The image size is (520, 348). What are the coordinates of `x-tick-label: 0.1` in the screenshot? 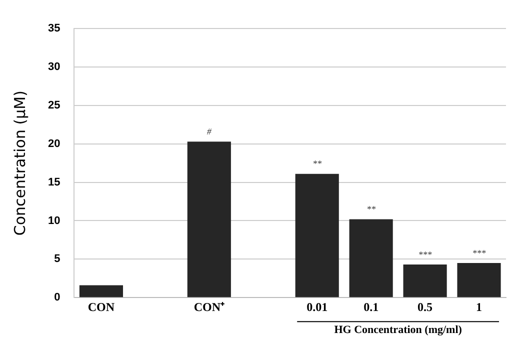 It's located at (371, 307).